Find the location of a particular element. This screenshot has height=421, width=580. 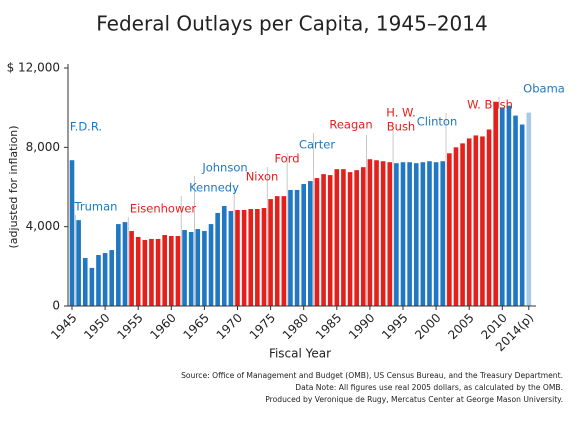

x-tick-label: 1985 is located at coordinates (328, 326).